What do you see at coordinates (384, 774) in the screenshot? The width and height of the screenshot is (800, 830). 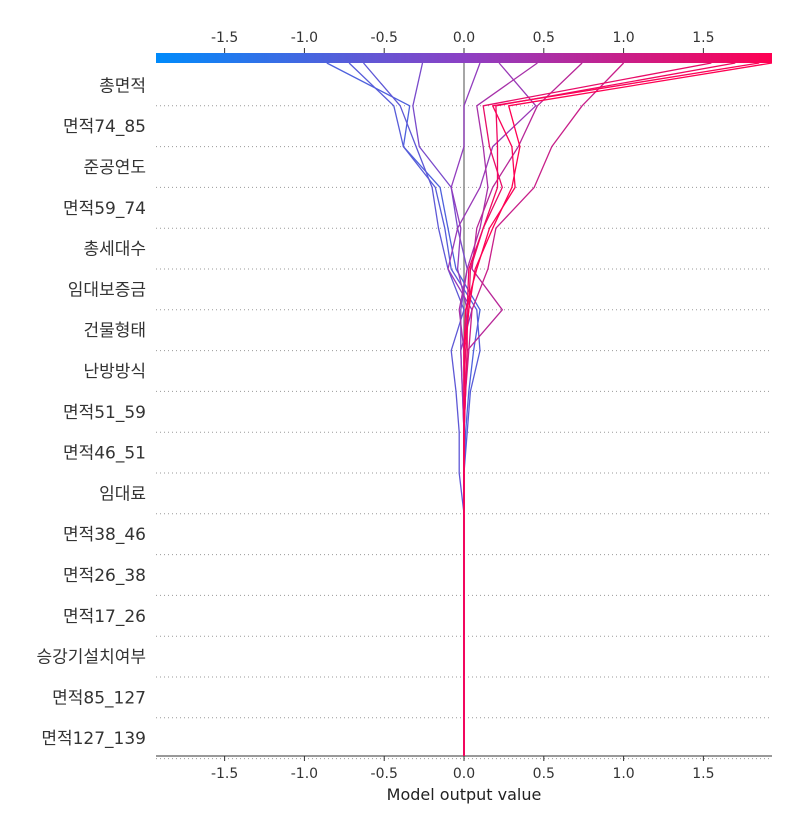 I see `x-tick-label-bottom: -0.5` at bounding box center [384, 774].